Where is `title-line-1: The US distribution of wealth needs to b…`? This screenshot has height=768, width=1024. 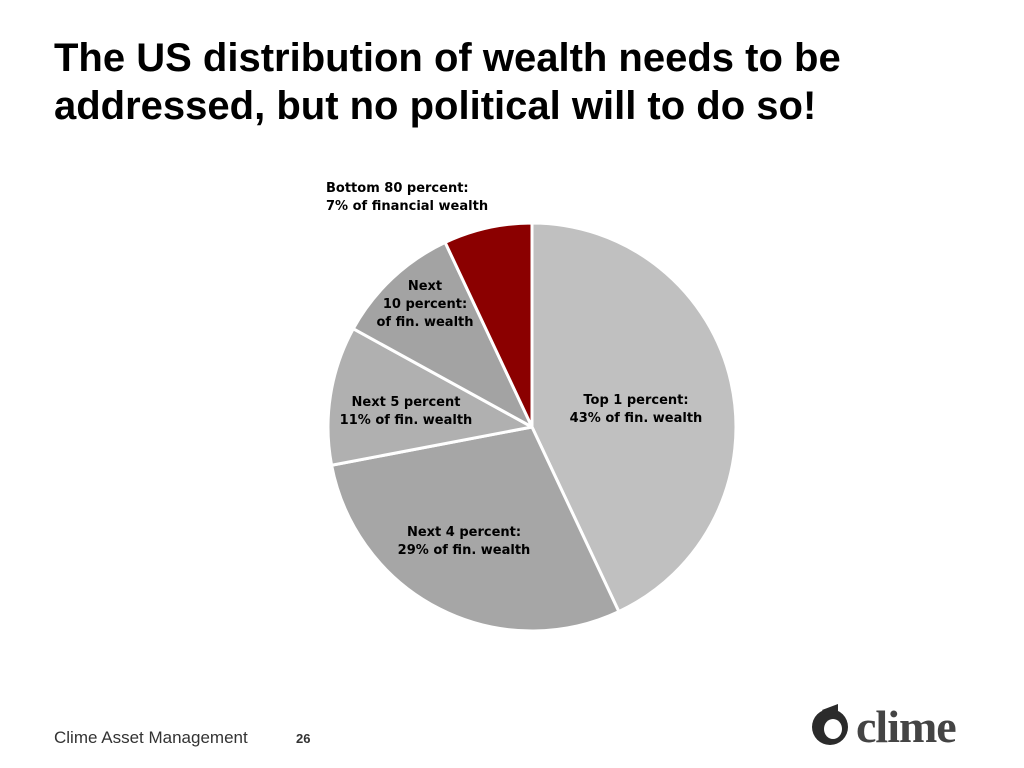 title-line-1: The US distribution of wealth needs to b… is located at coordinates (447, 58).